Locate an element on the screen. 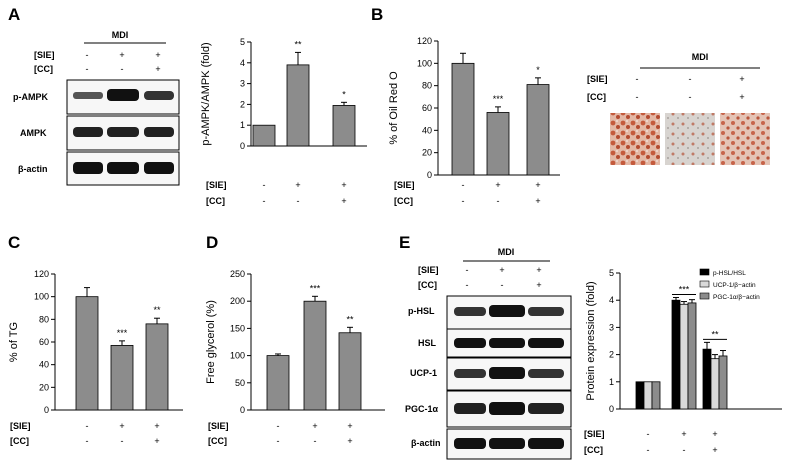  blot-a-cc-3: + is located at coordinates (157, 69).